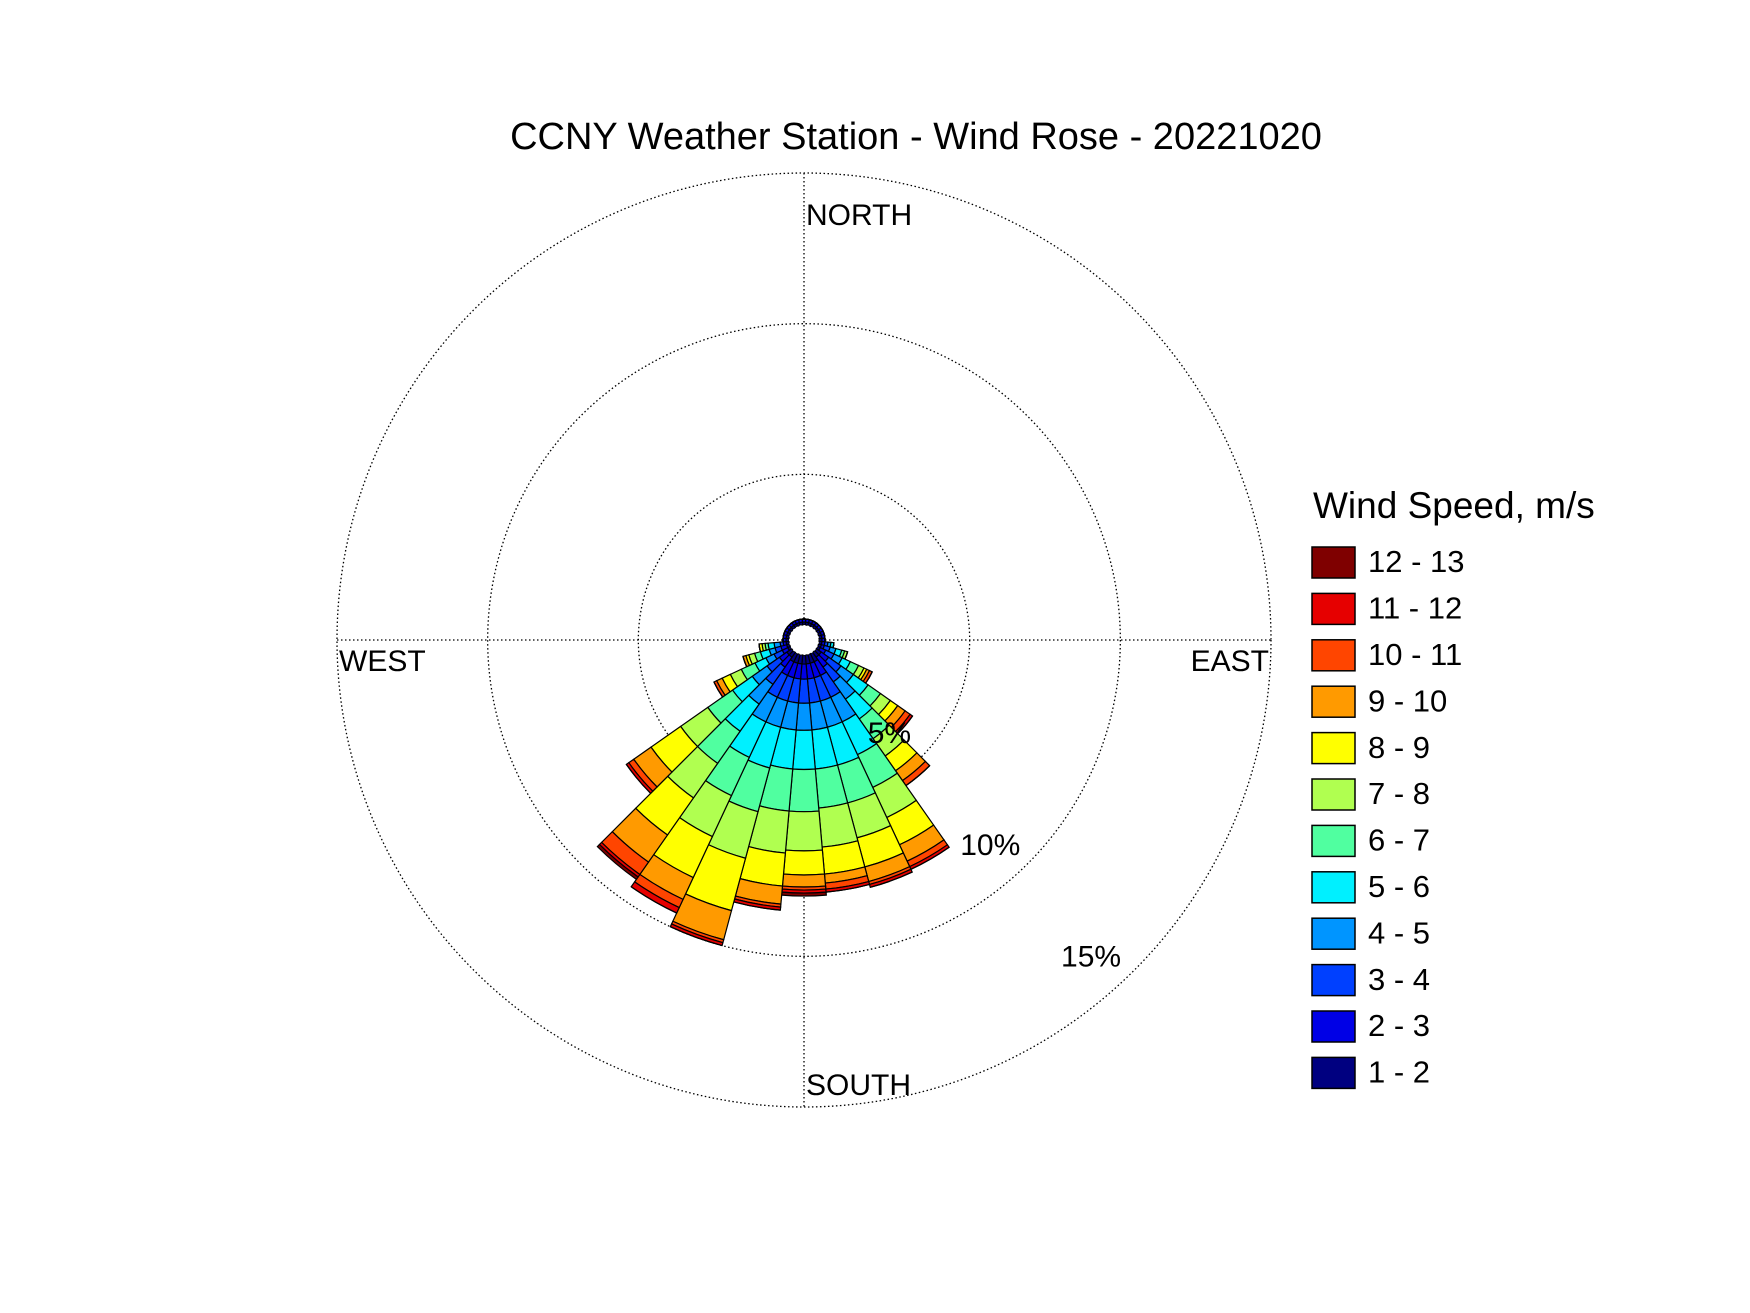 The width and height of the screenshot is (1750, 1313). What do you see at coordinates (773, 782) in the screenshot?
I see `bars` at bounding box center [773, 782].